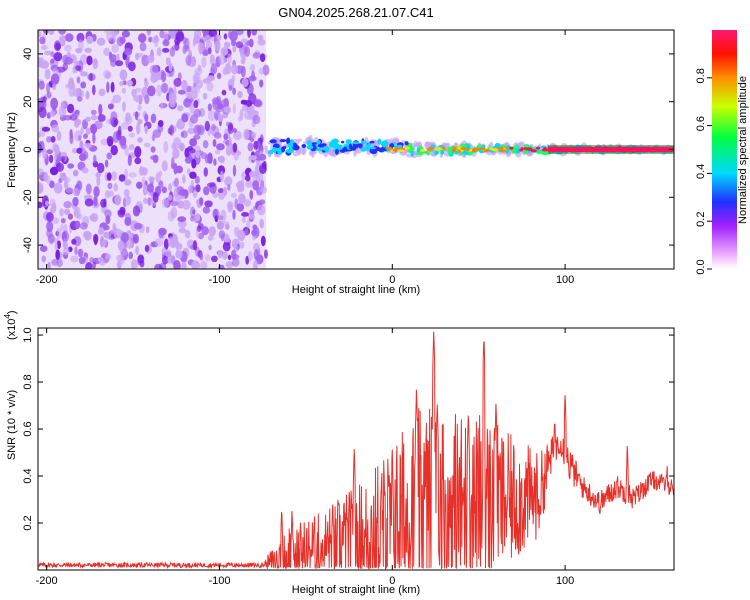 This screenshot has width=750, height=600. Describe the element at coordinates (266, 148) in the screenshot. I see `signal-halo` at that location.